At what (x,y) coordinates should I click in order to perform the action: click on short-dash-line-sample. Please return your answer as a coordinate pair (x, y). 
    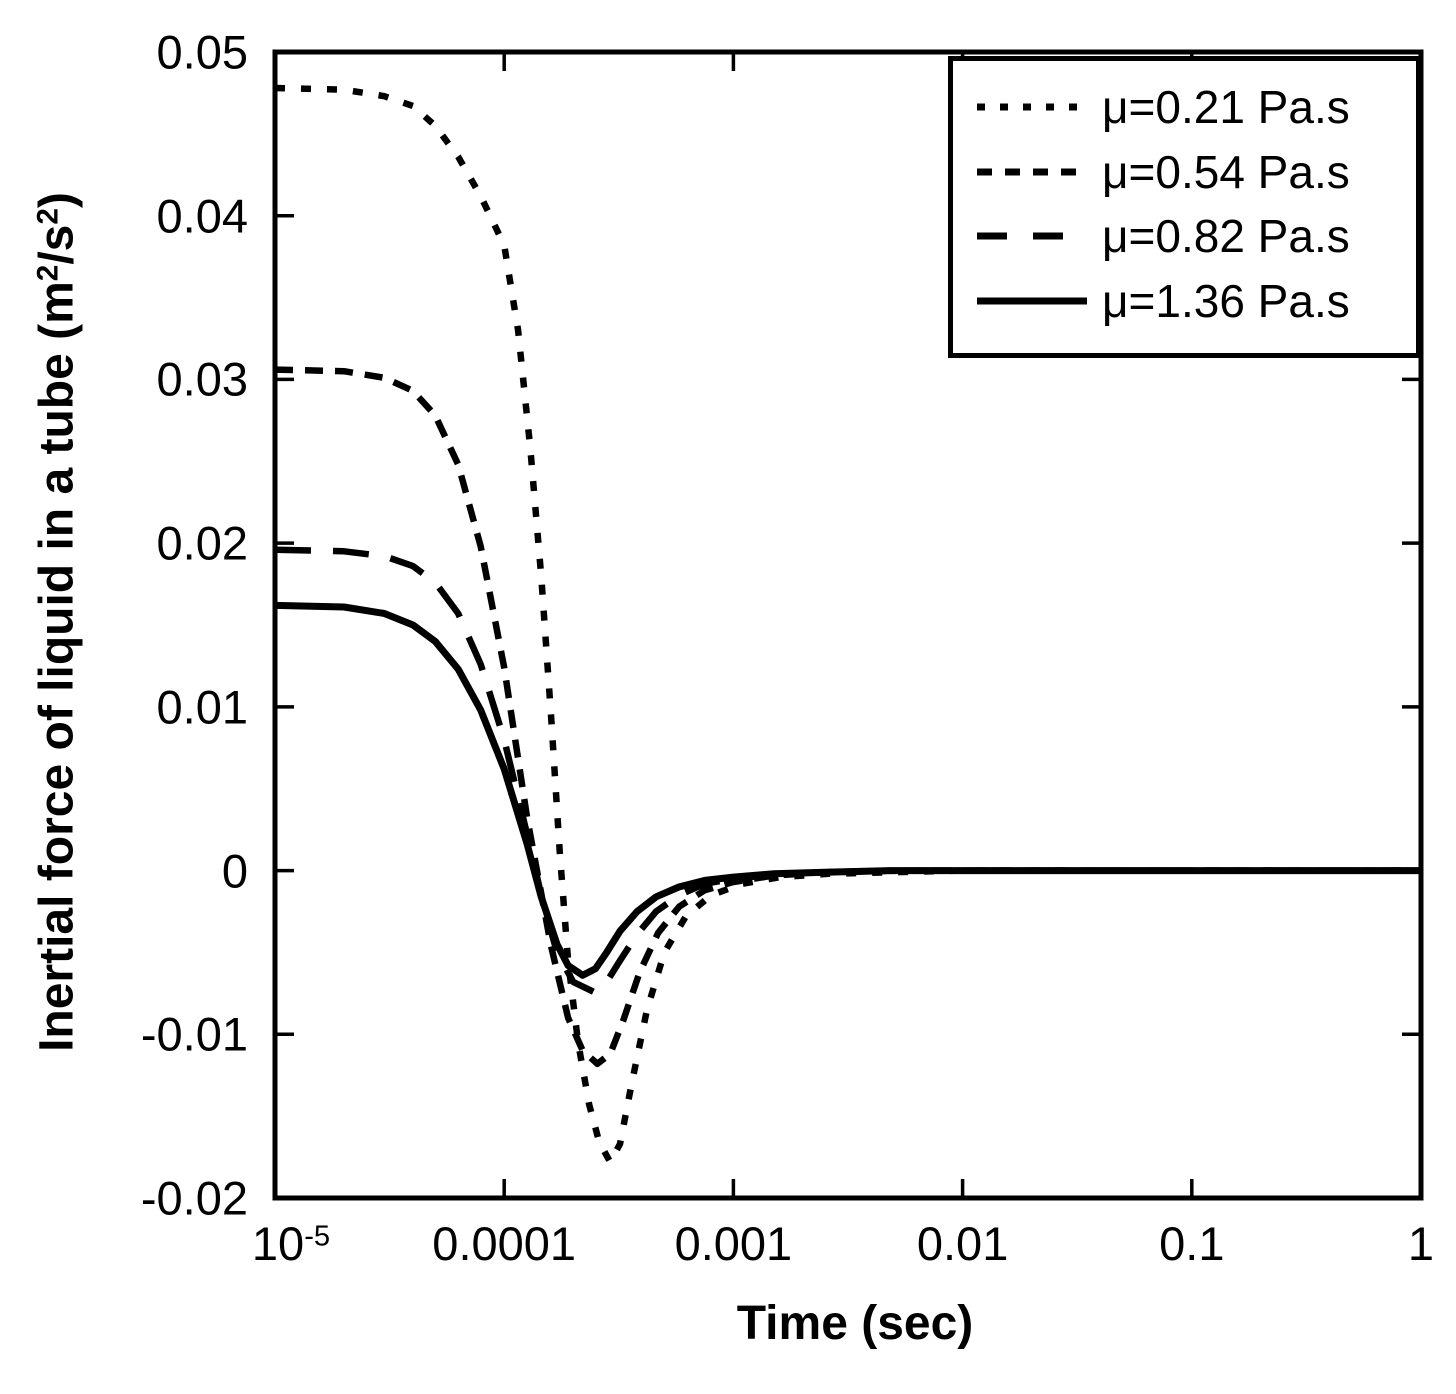
    Looking at the image, I should click on (1032, 172).